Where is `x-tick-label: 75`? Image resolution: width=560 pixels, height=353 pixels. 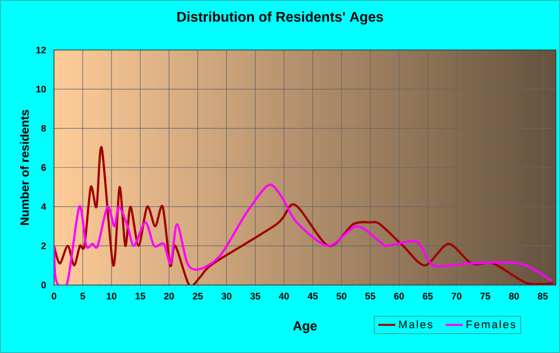
x-tick-label: 75 is located at coordinates (485, 296).